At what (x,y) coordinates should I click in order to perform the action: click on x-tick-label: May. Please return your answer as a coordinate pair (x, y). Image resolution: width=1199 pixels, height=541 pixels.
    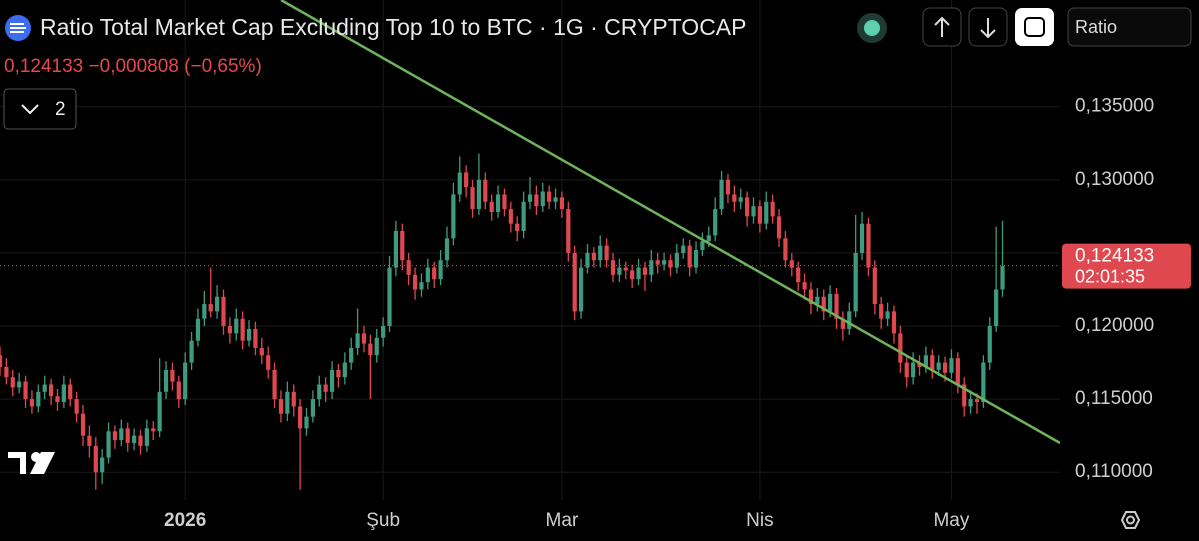
    Looking at the image, I should click on (951, 520).